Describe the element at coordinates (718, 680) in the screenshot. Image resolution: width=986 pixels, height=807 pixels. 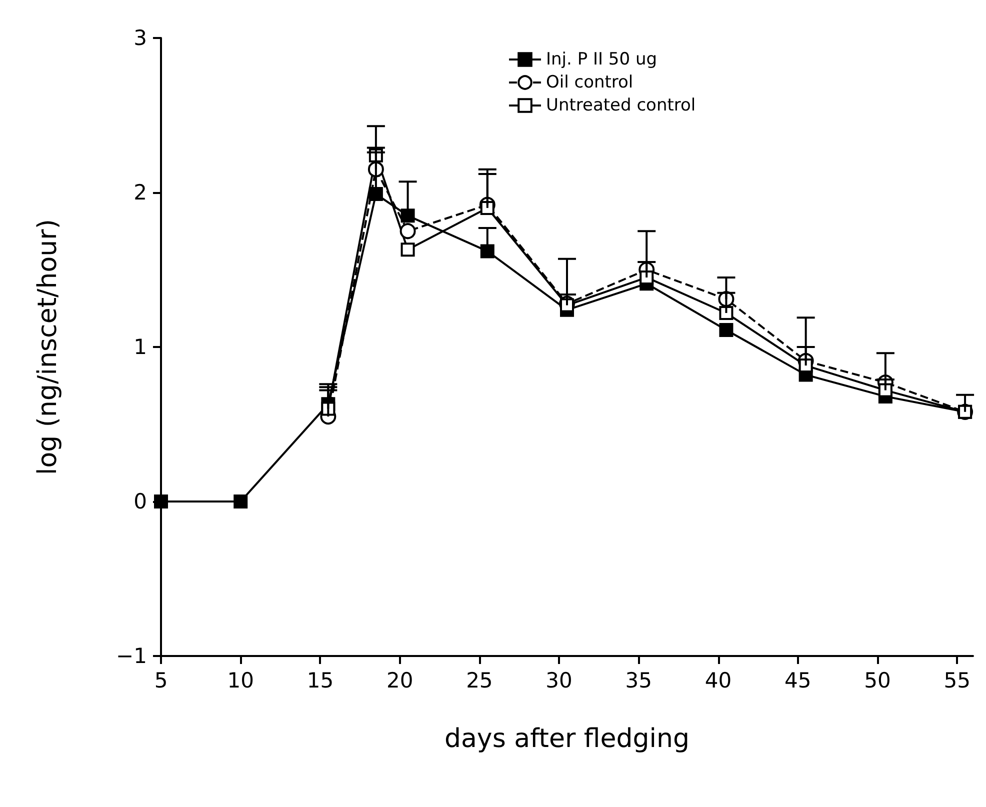
I see `x-tick-label: 40` at that location.